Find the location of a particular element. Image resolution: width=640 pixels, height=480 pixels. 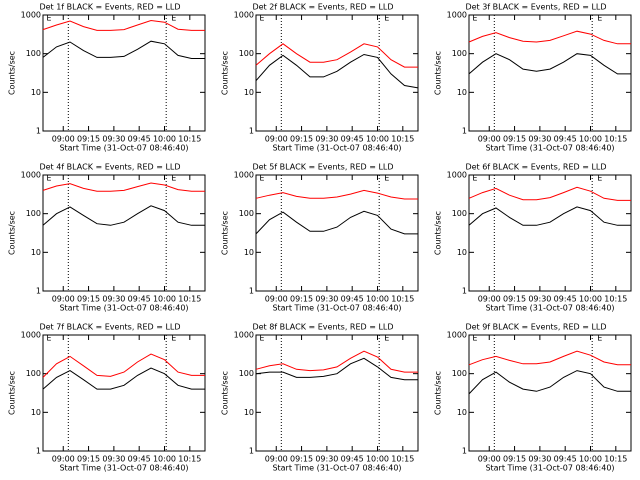

panel-title: Det 9f BLACK = Events, RED = LLD is located at coordinates (535, 327).